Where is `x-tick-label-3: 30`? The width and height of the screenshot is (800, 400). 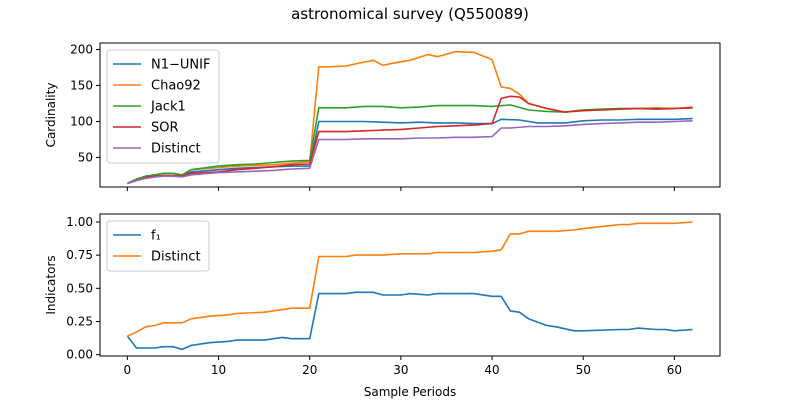
x-tick-label-3: 30 is located at coordinates (400, 370).